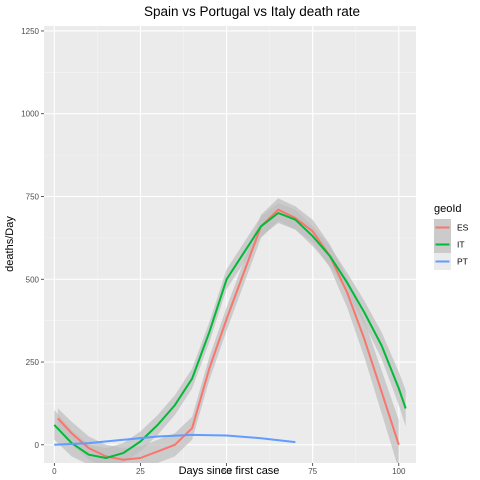 Image resolution: width=480 pixels, height=480 pixels. What do you see at coordinates (312, 471) in the screenshot?
I see `x-tick-label: 75` at bounding box center [312, 471].